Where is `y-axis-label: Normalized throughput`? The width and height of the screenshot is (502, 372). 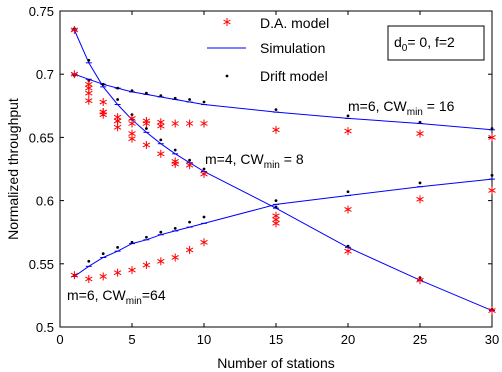 y-axis-label: Normalized throughput is located at coordinates (13, 169).